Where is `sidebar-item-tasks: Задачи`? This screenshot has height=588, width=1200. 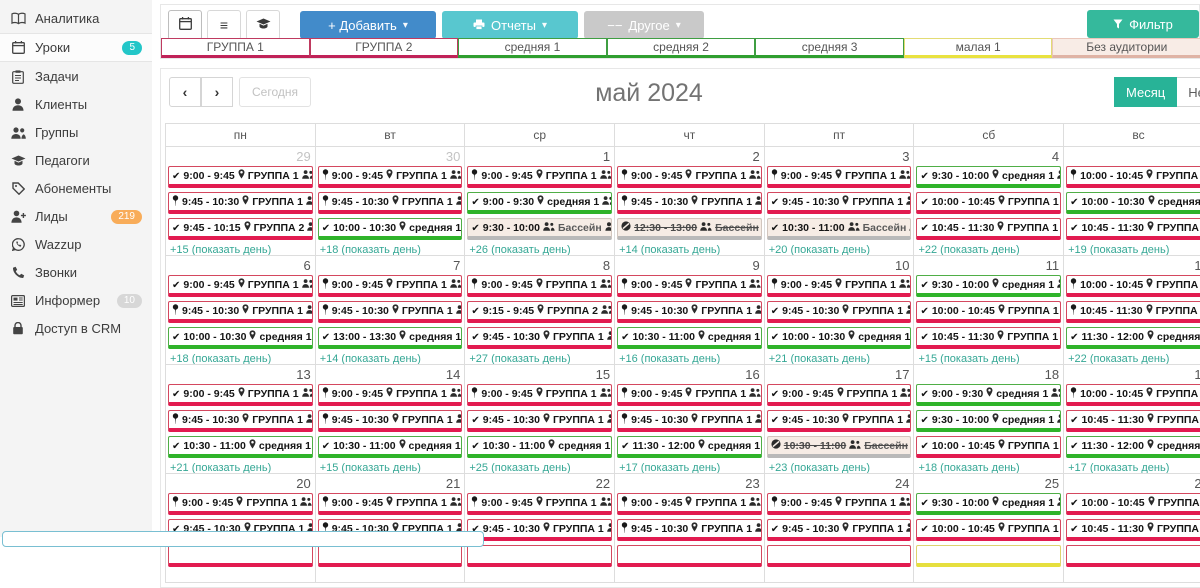 sidebar-item-tasks: Задачи is located at coordinates (76, 76).